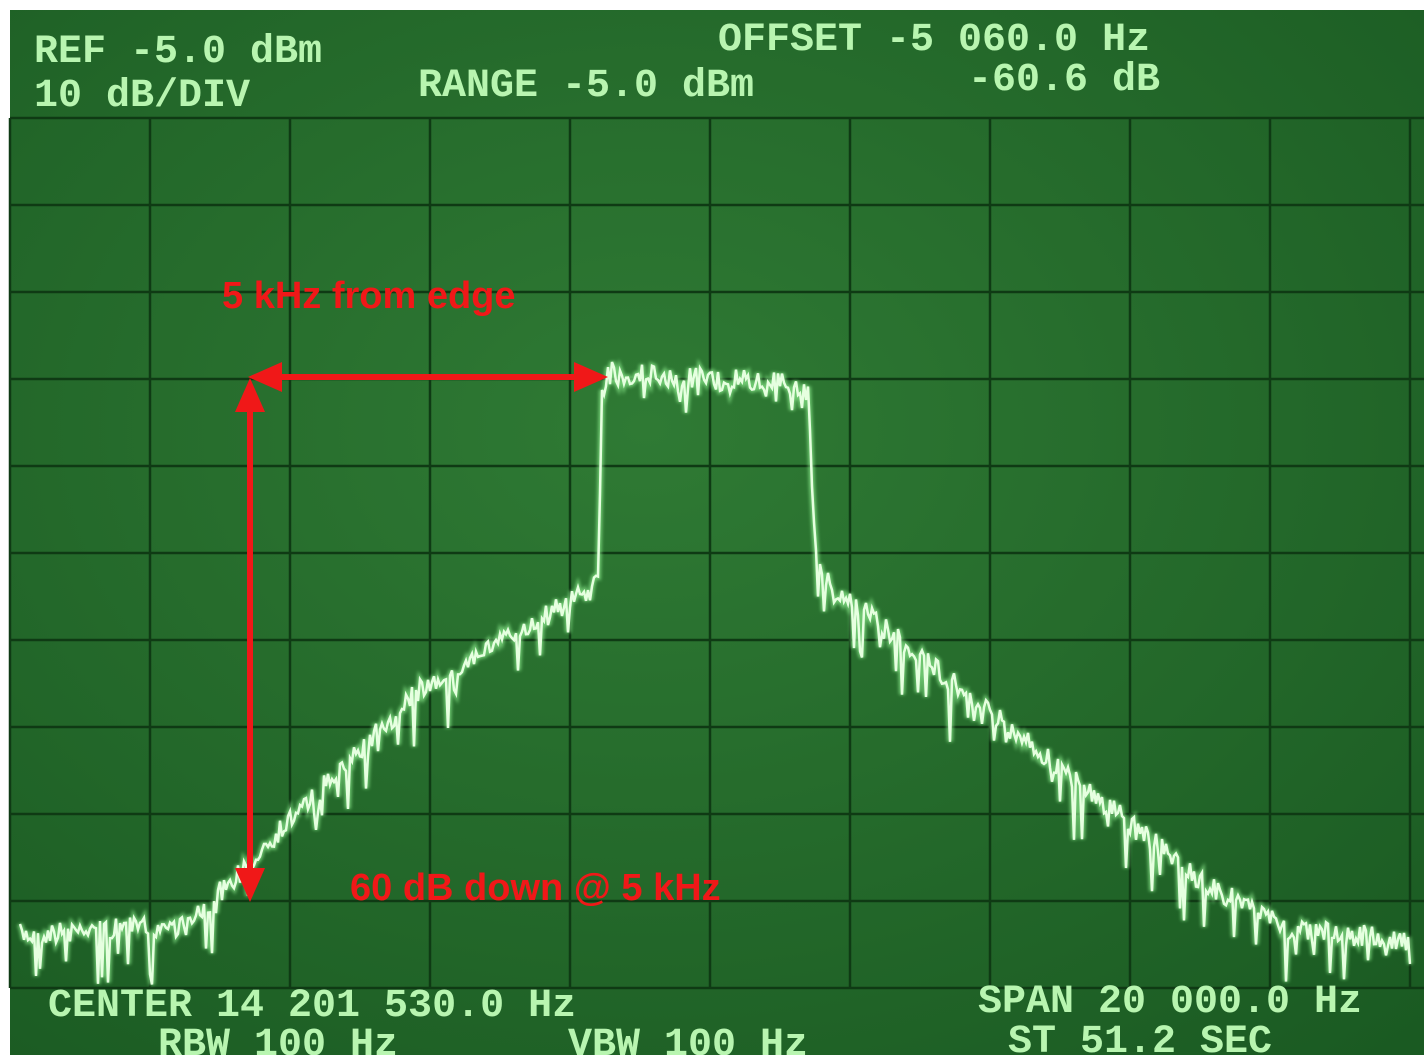 The width and height of the screenshot is (1424, 1055). What do you see at coordinates (934, 40) in the screenshot?
I see `offset: OFFSET -5 060.0 Hz` at bounding box center [934, 40].